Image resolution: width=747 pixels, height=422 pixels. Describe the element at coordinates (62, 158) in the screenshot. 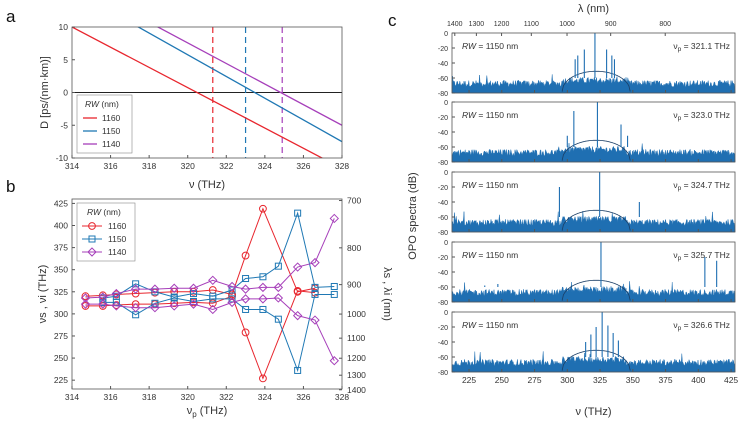

I see `panel-a-ytick-label: -10` at that location.